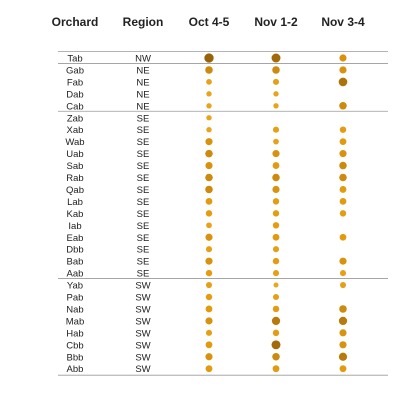 Image resolution: width=420 pixels, height=420 pixels. Describe the element at coordinates (207, 321) in the screenshot. I see `table-row: Mab SW` at that location.